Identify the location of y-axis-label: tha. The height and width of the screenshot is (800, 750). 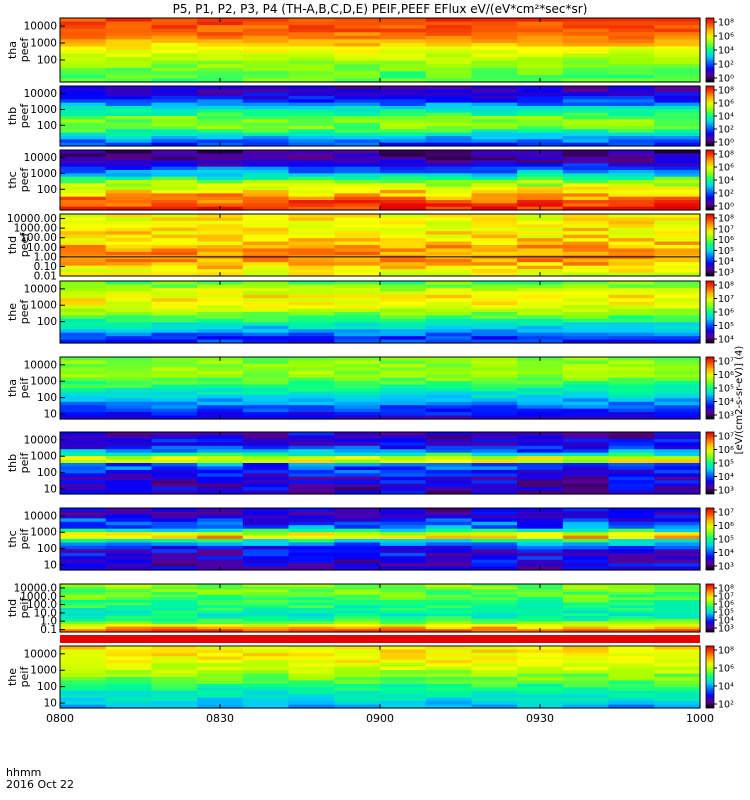
(12, 388).